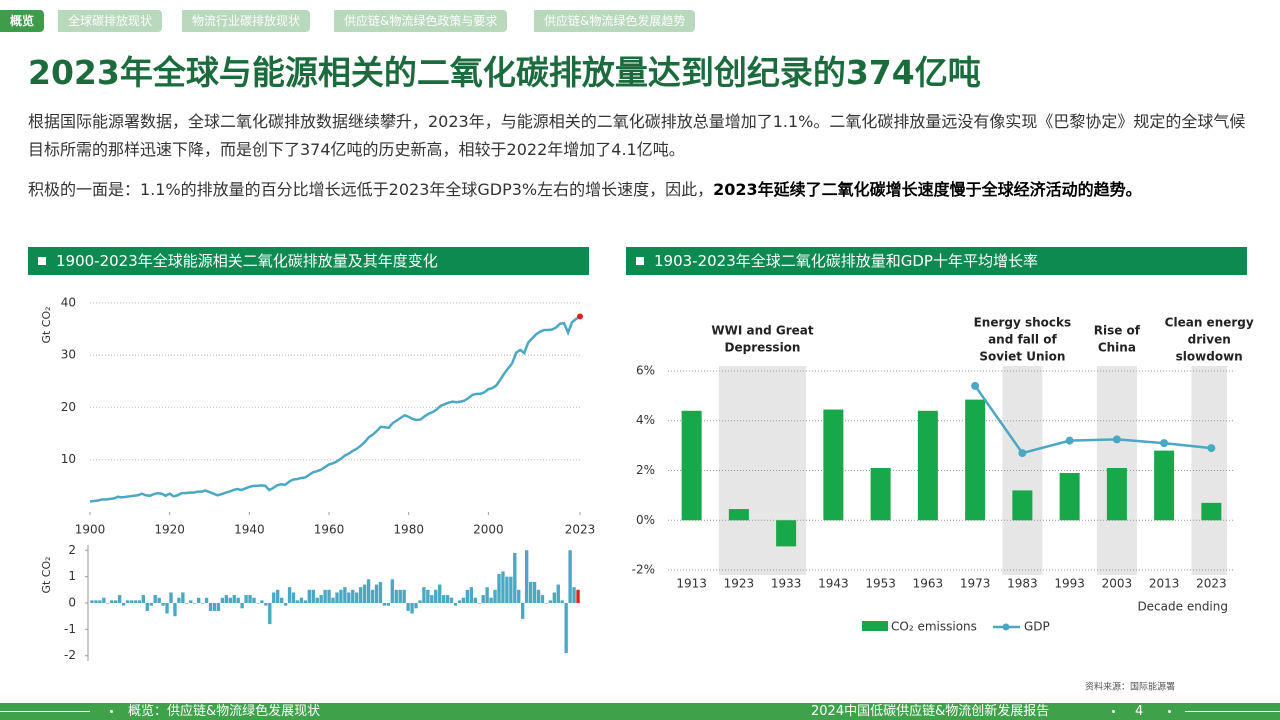 The height and width of the screenshot is (720, 1280). What do you see at coordinates (90, 530) in the screenshot?
I see `x-tick-label: 1900` at bounding box center [90, 530].